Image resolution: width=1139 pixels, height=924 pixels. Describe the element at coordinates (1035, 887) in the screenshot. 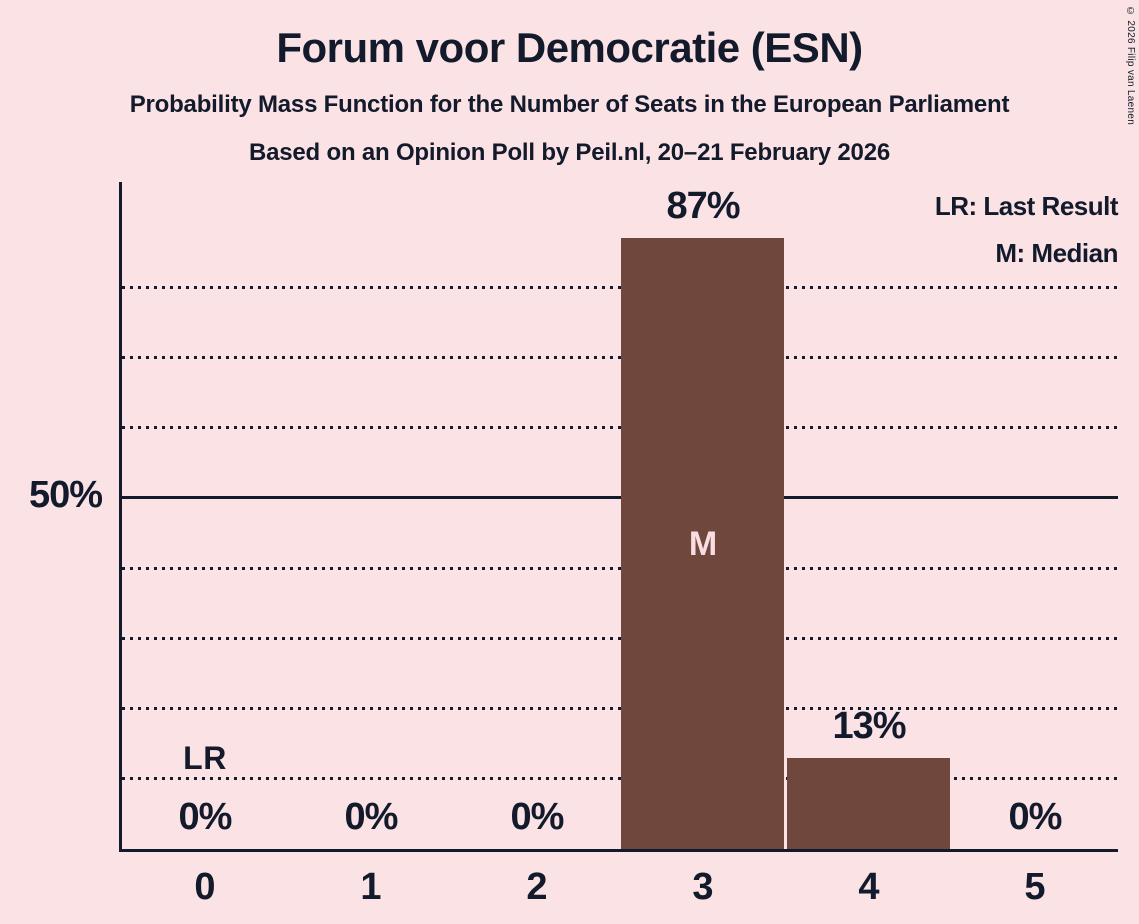

I see `x-tick-label-5: 5` at that location.